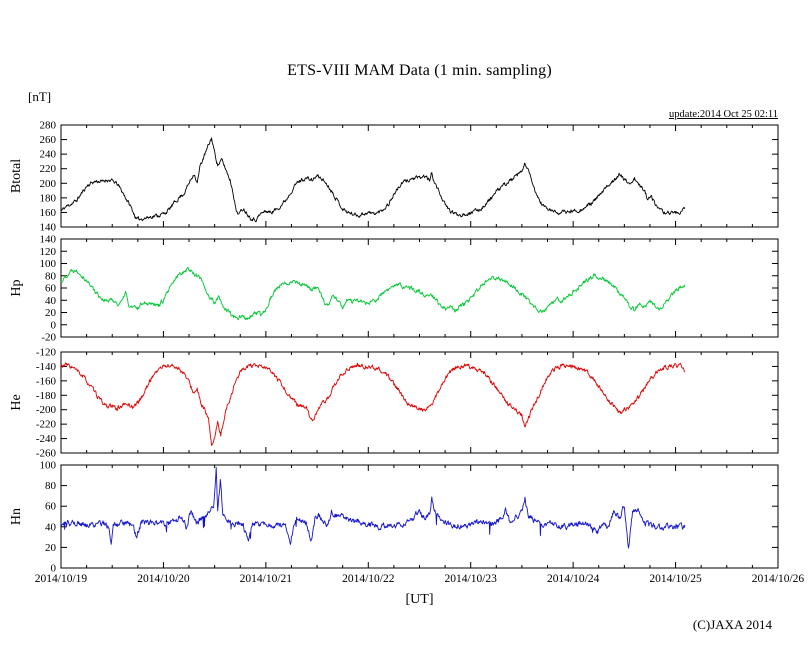 Image resolution: width=810 pixels, height=655 pixels. Describe the element at coordinates (419, 70) in the screenshot. I see `chart-title: ETS-VIII MAM Data (1 min. sampling)` at that location.